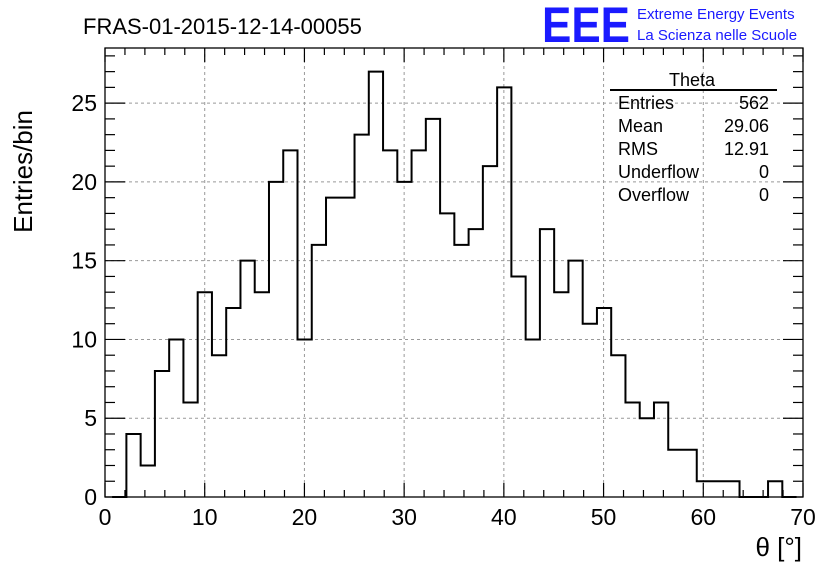 This screenshot has height=572, width=836. What do you see at coordinates (222, 26) in the screenshot?
I see `chart-title: FRAS-01-2015-12-14-00055` at bounding box center [222, 26].